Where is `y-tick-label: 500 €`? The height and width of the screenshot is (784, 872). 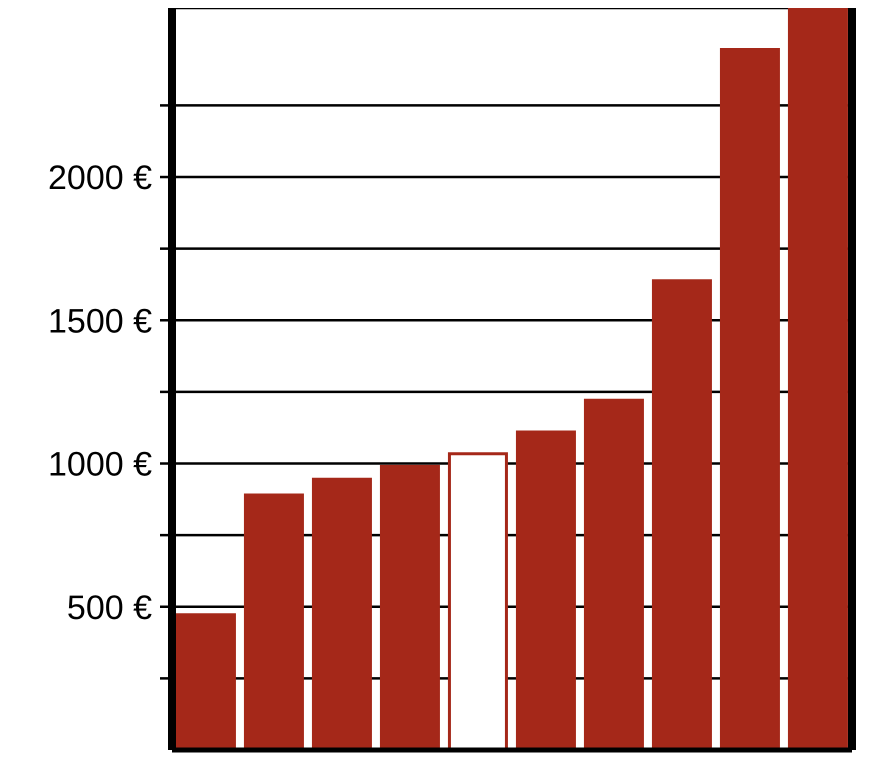 y-tick-label: 500 € is located at coordinates (109, 607).